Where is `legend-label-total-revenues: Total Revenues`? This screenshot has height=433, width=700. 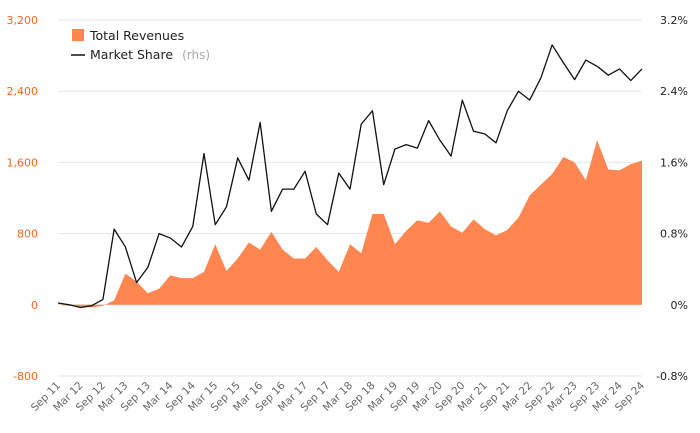
legend-label-total-revenues: Total Revenues is located at coordinates (136, 35).